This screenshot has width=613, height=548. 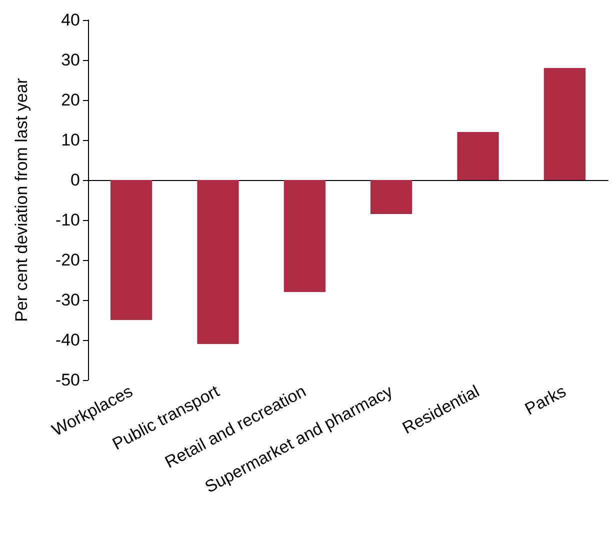 What do you see at coordinates (70, 140) in the screenshot?
I see `y-tick-label: 10` at bounding box center [70, 140].